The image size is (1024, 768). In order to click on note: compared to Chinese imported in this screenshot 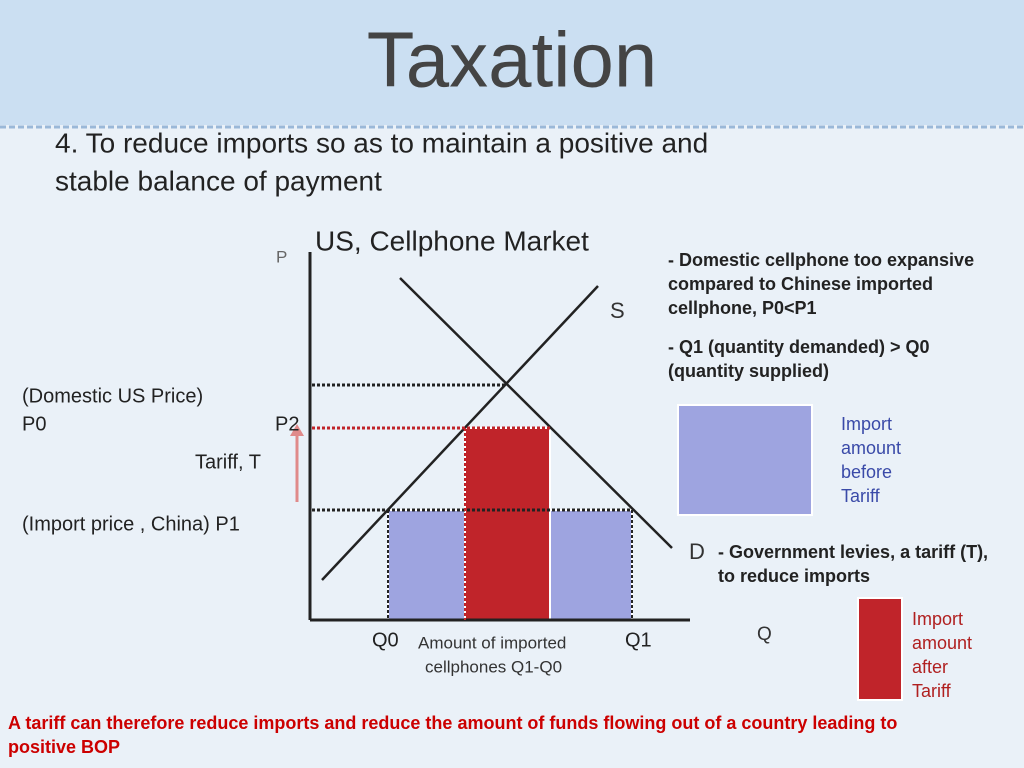, I will do `click(800, 284)`.